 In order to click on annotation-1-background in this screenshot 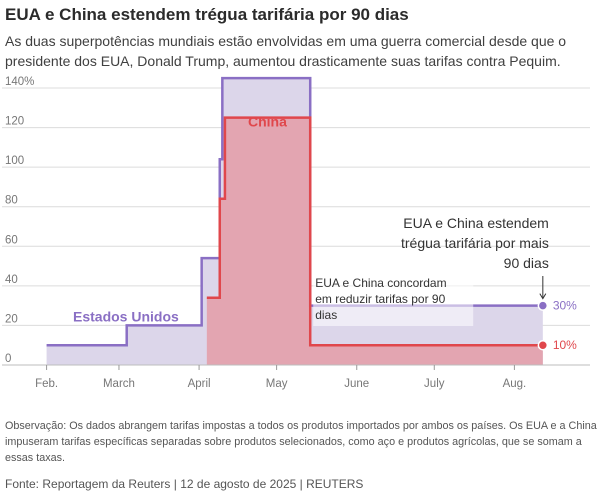, I will do `click(393, 299)`.